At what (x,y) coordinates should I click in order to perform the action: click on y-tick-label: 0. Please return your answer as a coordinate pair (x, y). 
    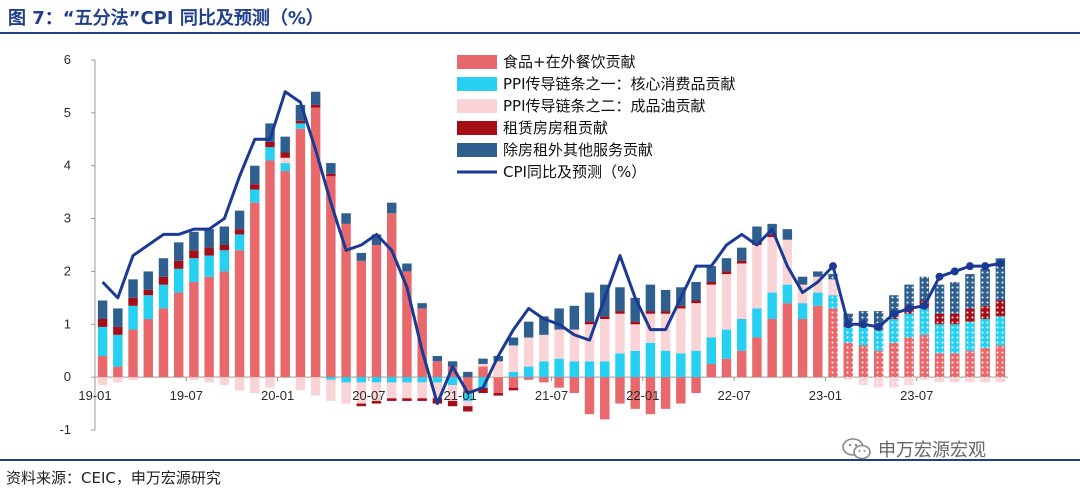
    Looking at the image, I should click on (67, 376).